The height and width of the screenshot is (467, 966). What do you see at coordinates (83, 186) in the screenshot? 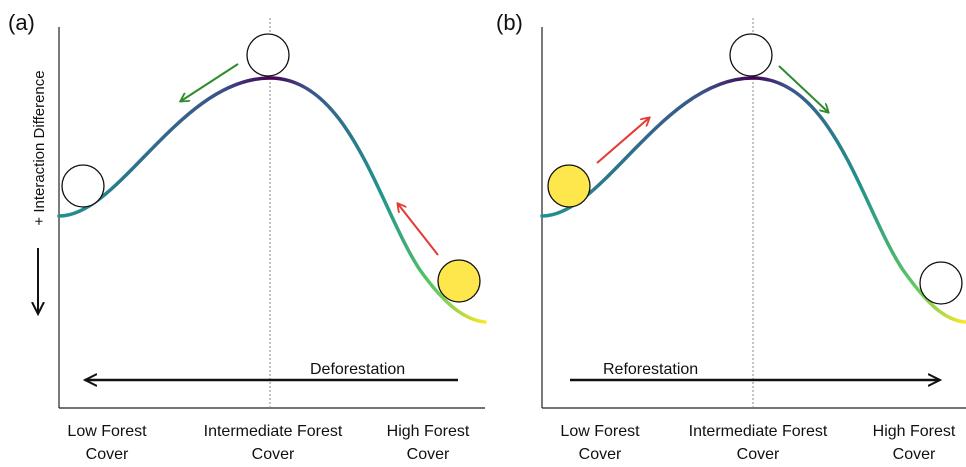
I see `panel-a-ball-low` at bounding box center [83, 186].